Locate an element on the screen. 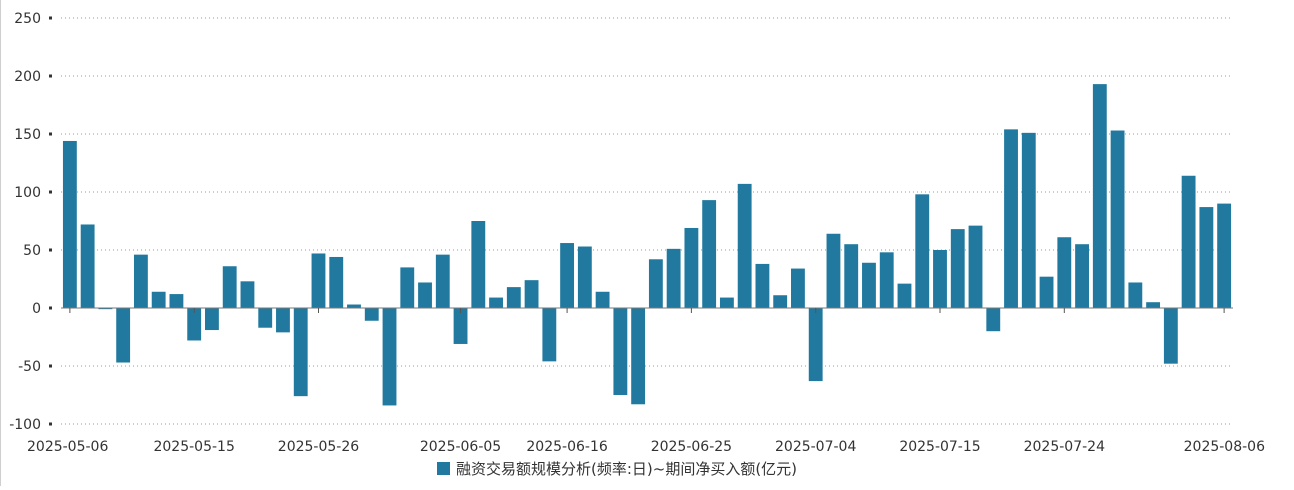 The height and width of the screenshot is (490, 1294). x-tick-label: 2025-07-24 is located at coordinates (1064, 447).